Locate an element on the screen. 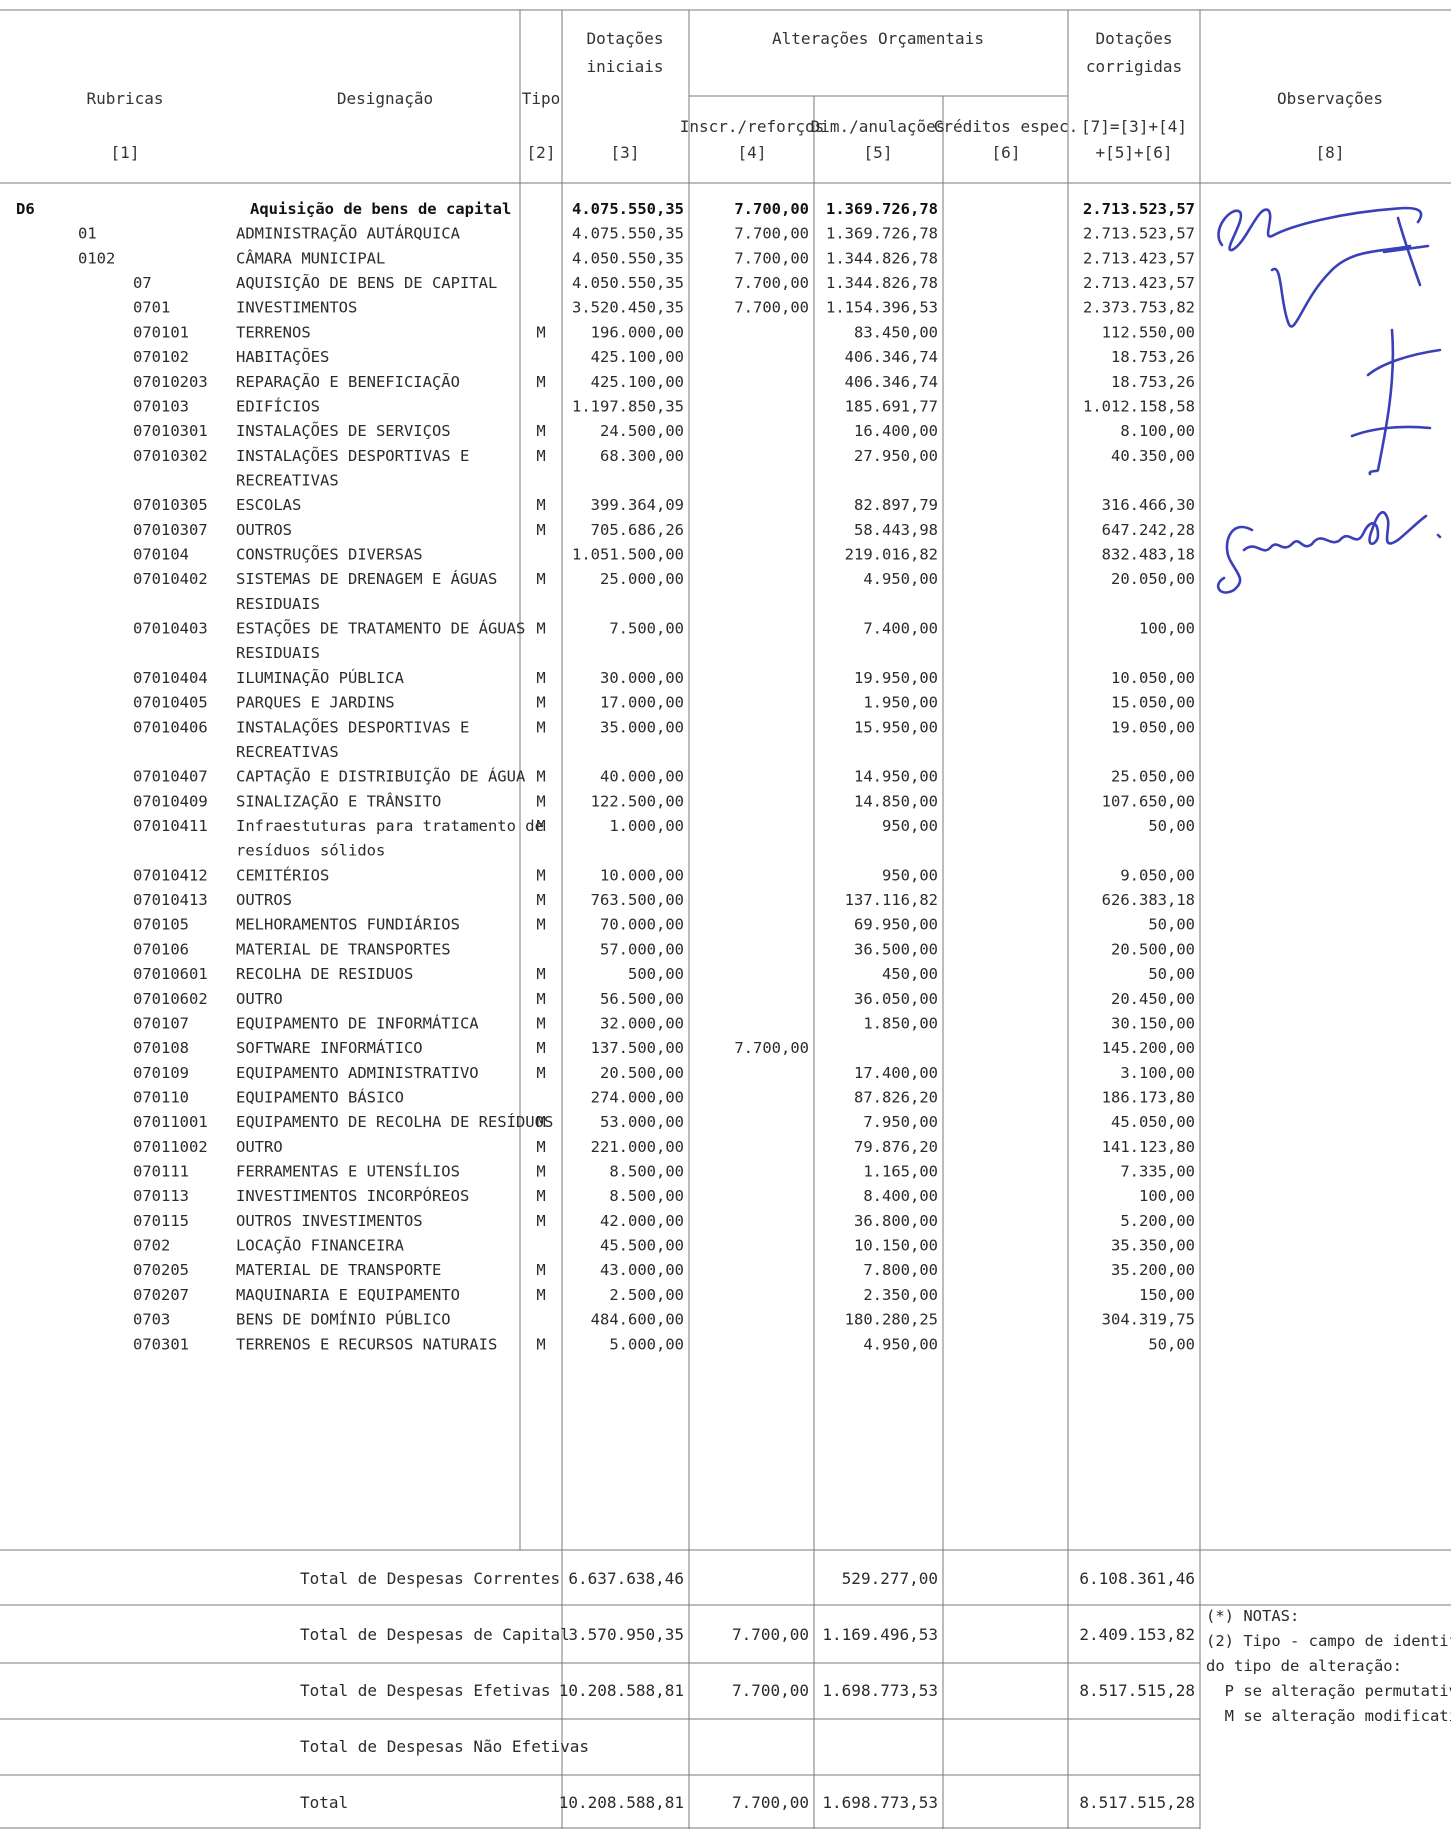 Image resolution: width=1451 pixels, height=1833 pixels. total-dotacoes-corrigidas: 6.108.361,46 is located at coordinates (1137, 1578).